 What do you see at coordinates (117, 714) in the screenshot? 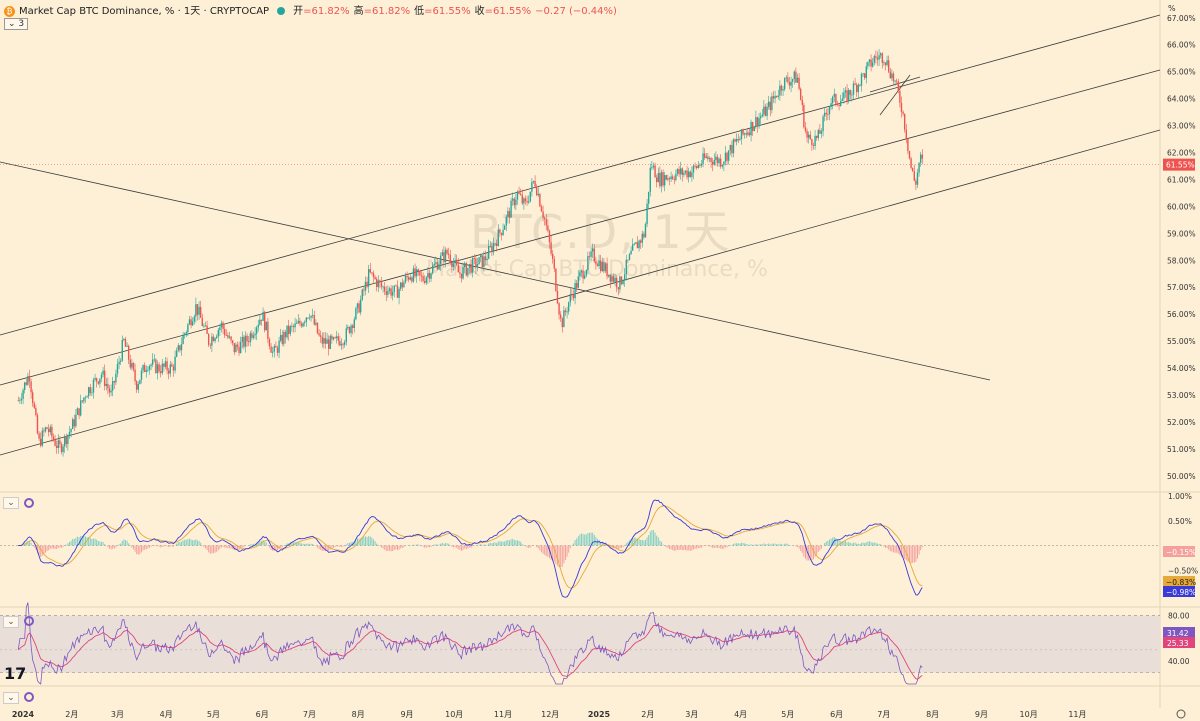
I see `x-tick-label: 3月` at bounding box center [117, 714].